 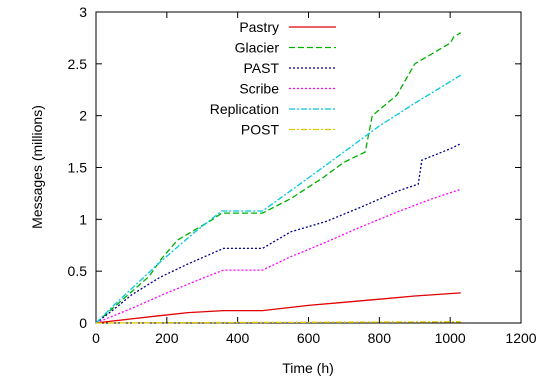 What do you see at coordinates (78, 168) in the screenshot?
I see `y-tick-label: 1.5` at bounding box center [78, 168].